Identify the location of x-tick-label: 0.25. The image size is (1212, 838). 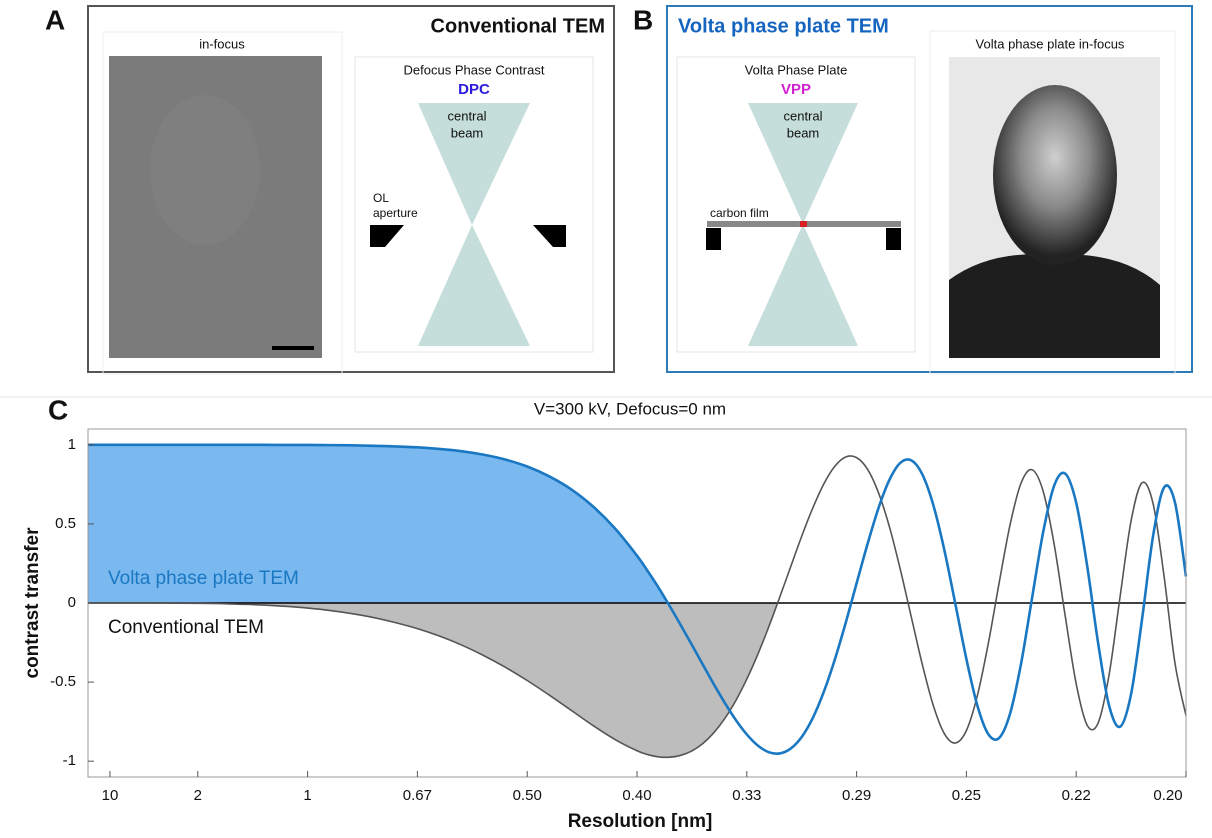
(966, 795).